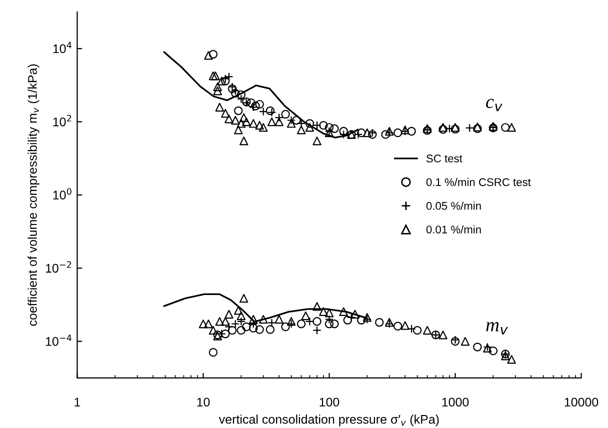 The height and width of the screenshot is (428, 608). Describe the element at coordinates (62, 194) in the screenshot. I see `y-tick-label: 10$^{0}$` at that location.